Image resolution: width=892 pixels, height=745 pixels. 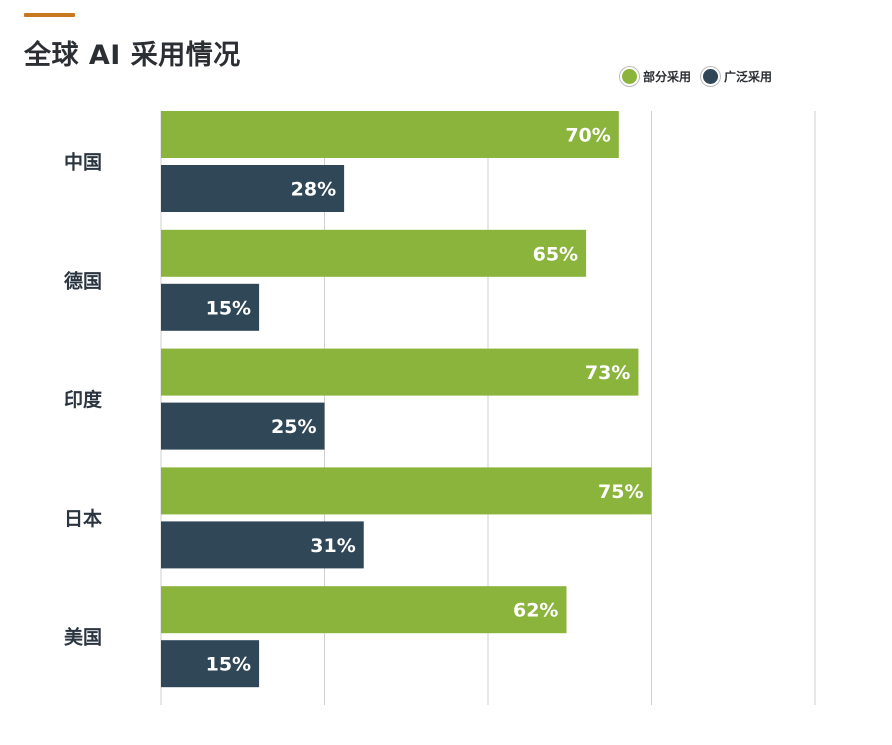 What do you see at coordinates (607, 373) in the screenshot?
I see `data-label-partial-2: 73%` at bounding box center [607, 373].